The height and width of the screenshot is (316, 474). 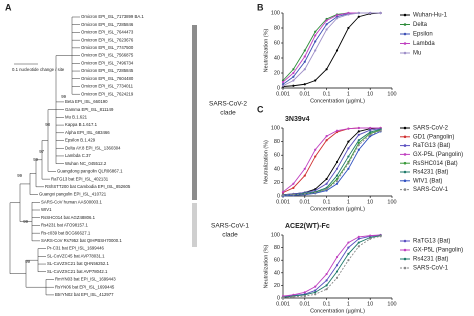 What do you see at coordinates (337, 101) in the screenshot?
I see `x-axis-label: Concentration (µg/mL)` at bounding box center [337, 101].